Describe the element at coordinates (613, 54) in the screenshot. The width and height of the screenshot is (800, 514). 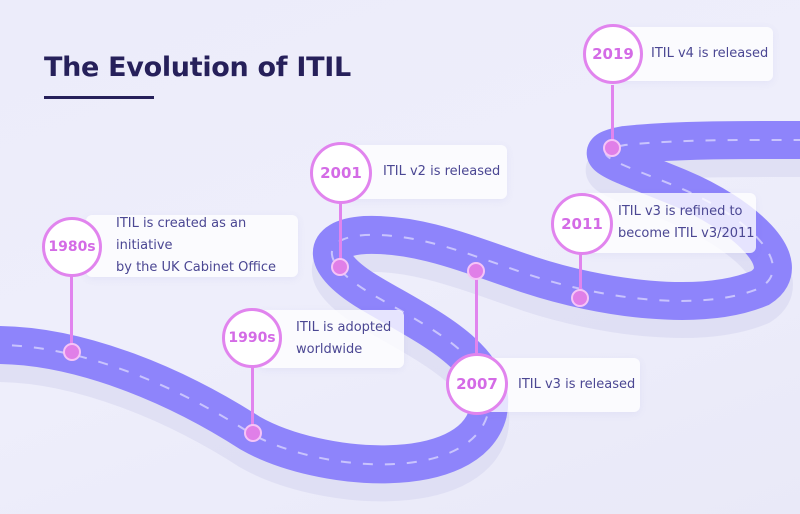
I see `milestone-badge-2019: 2019` at that location.